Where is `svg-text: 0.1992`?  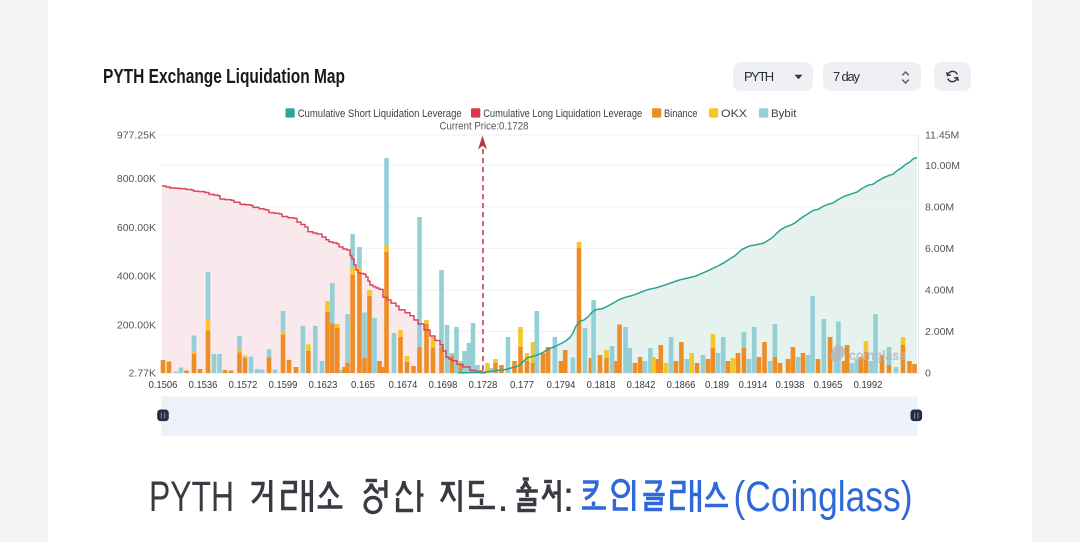
svg-text: 0.1992 is located at coordinates (868, 385).